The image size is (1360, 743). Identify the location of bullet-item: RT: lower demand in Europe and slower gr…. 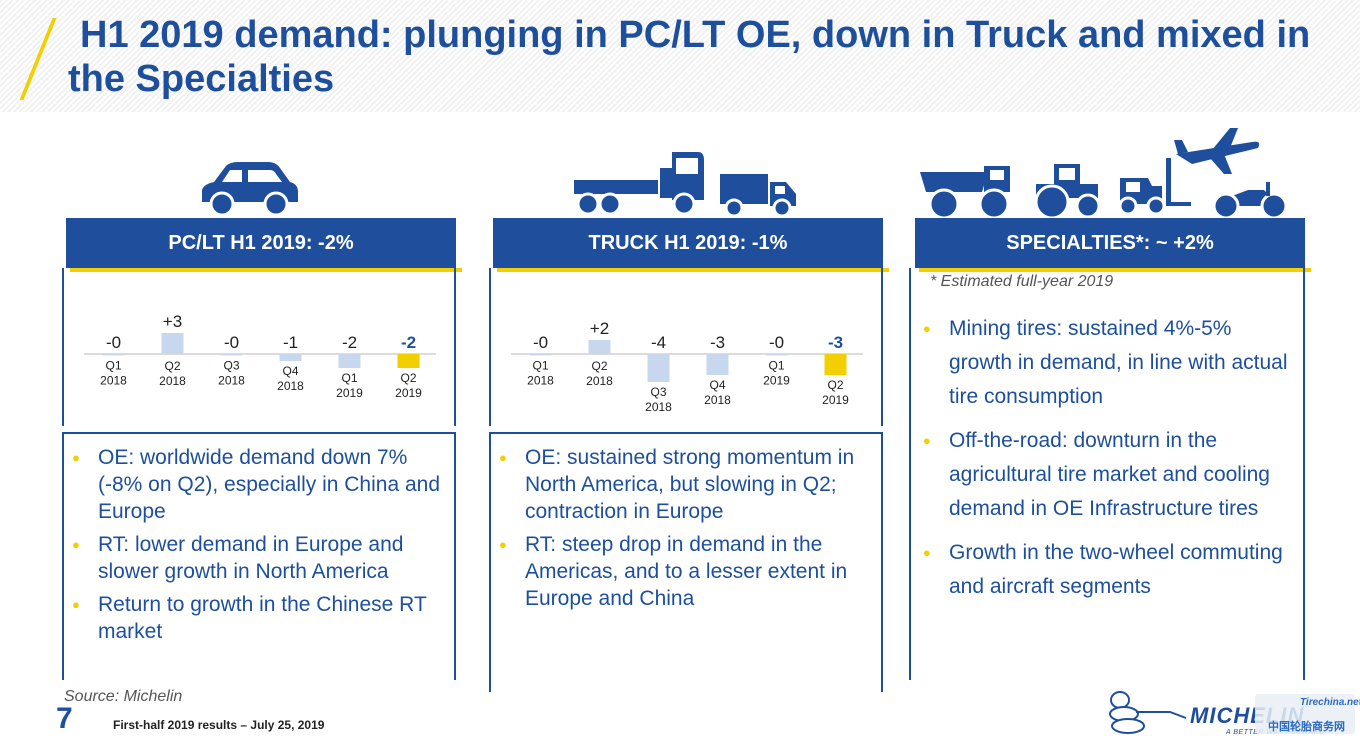
(259, 558).